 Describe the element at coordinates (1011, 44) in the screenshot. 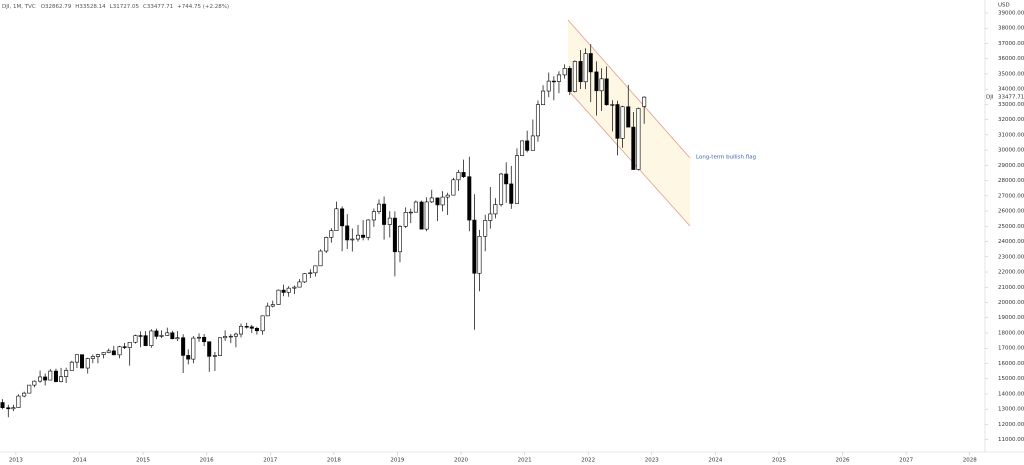

I see `y-tick-label: 37000.00` at that location.